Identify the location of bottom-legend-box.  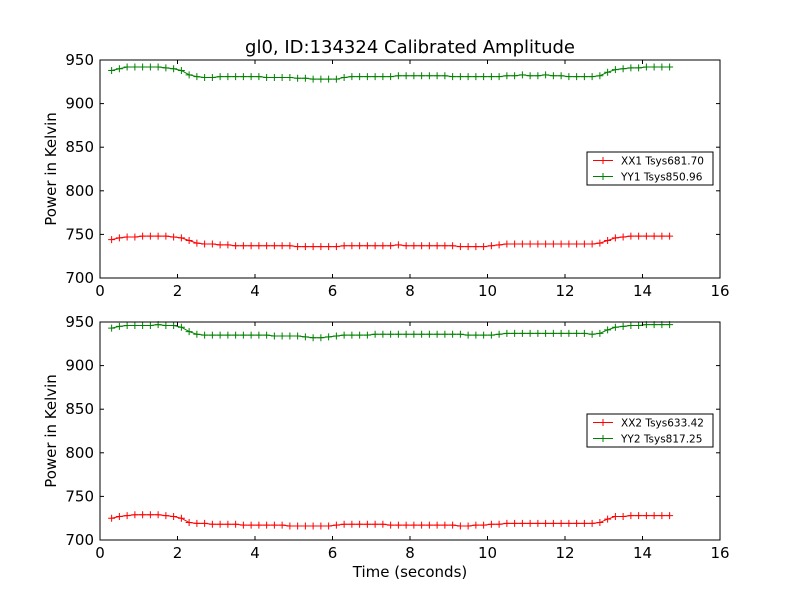
(650, 430).